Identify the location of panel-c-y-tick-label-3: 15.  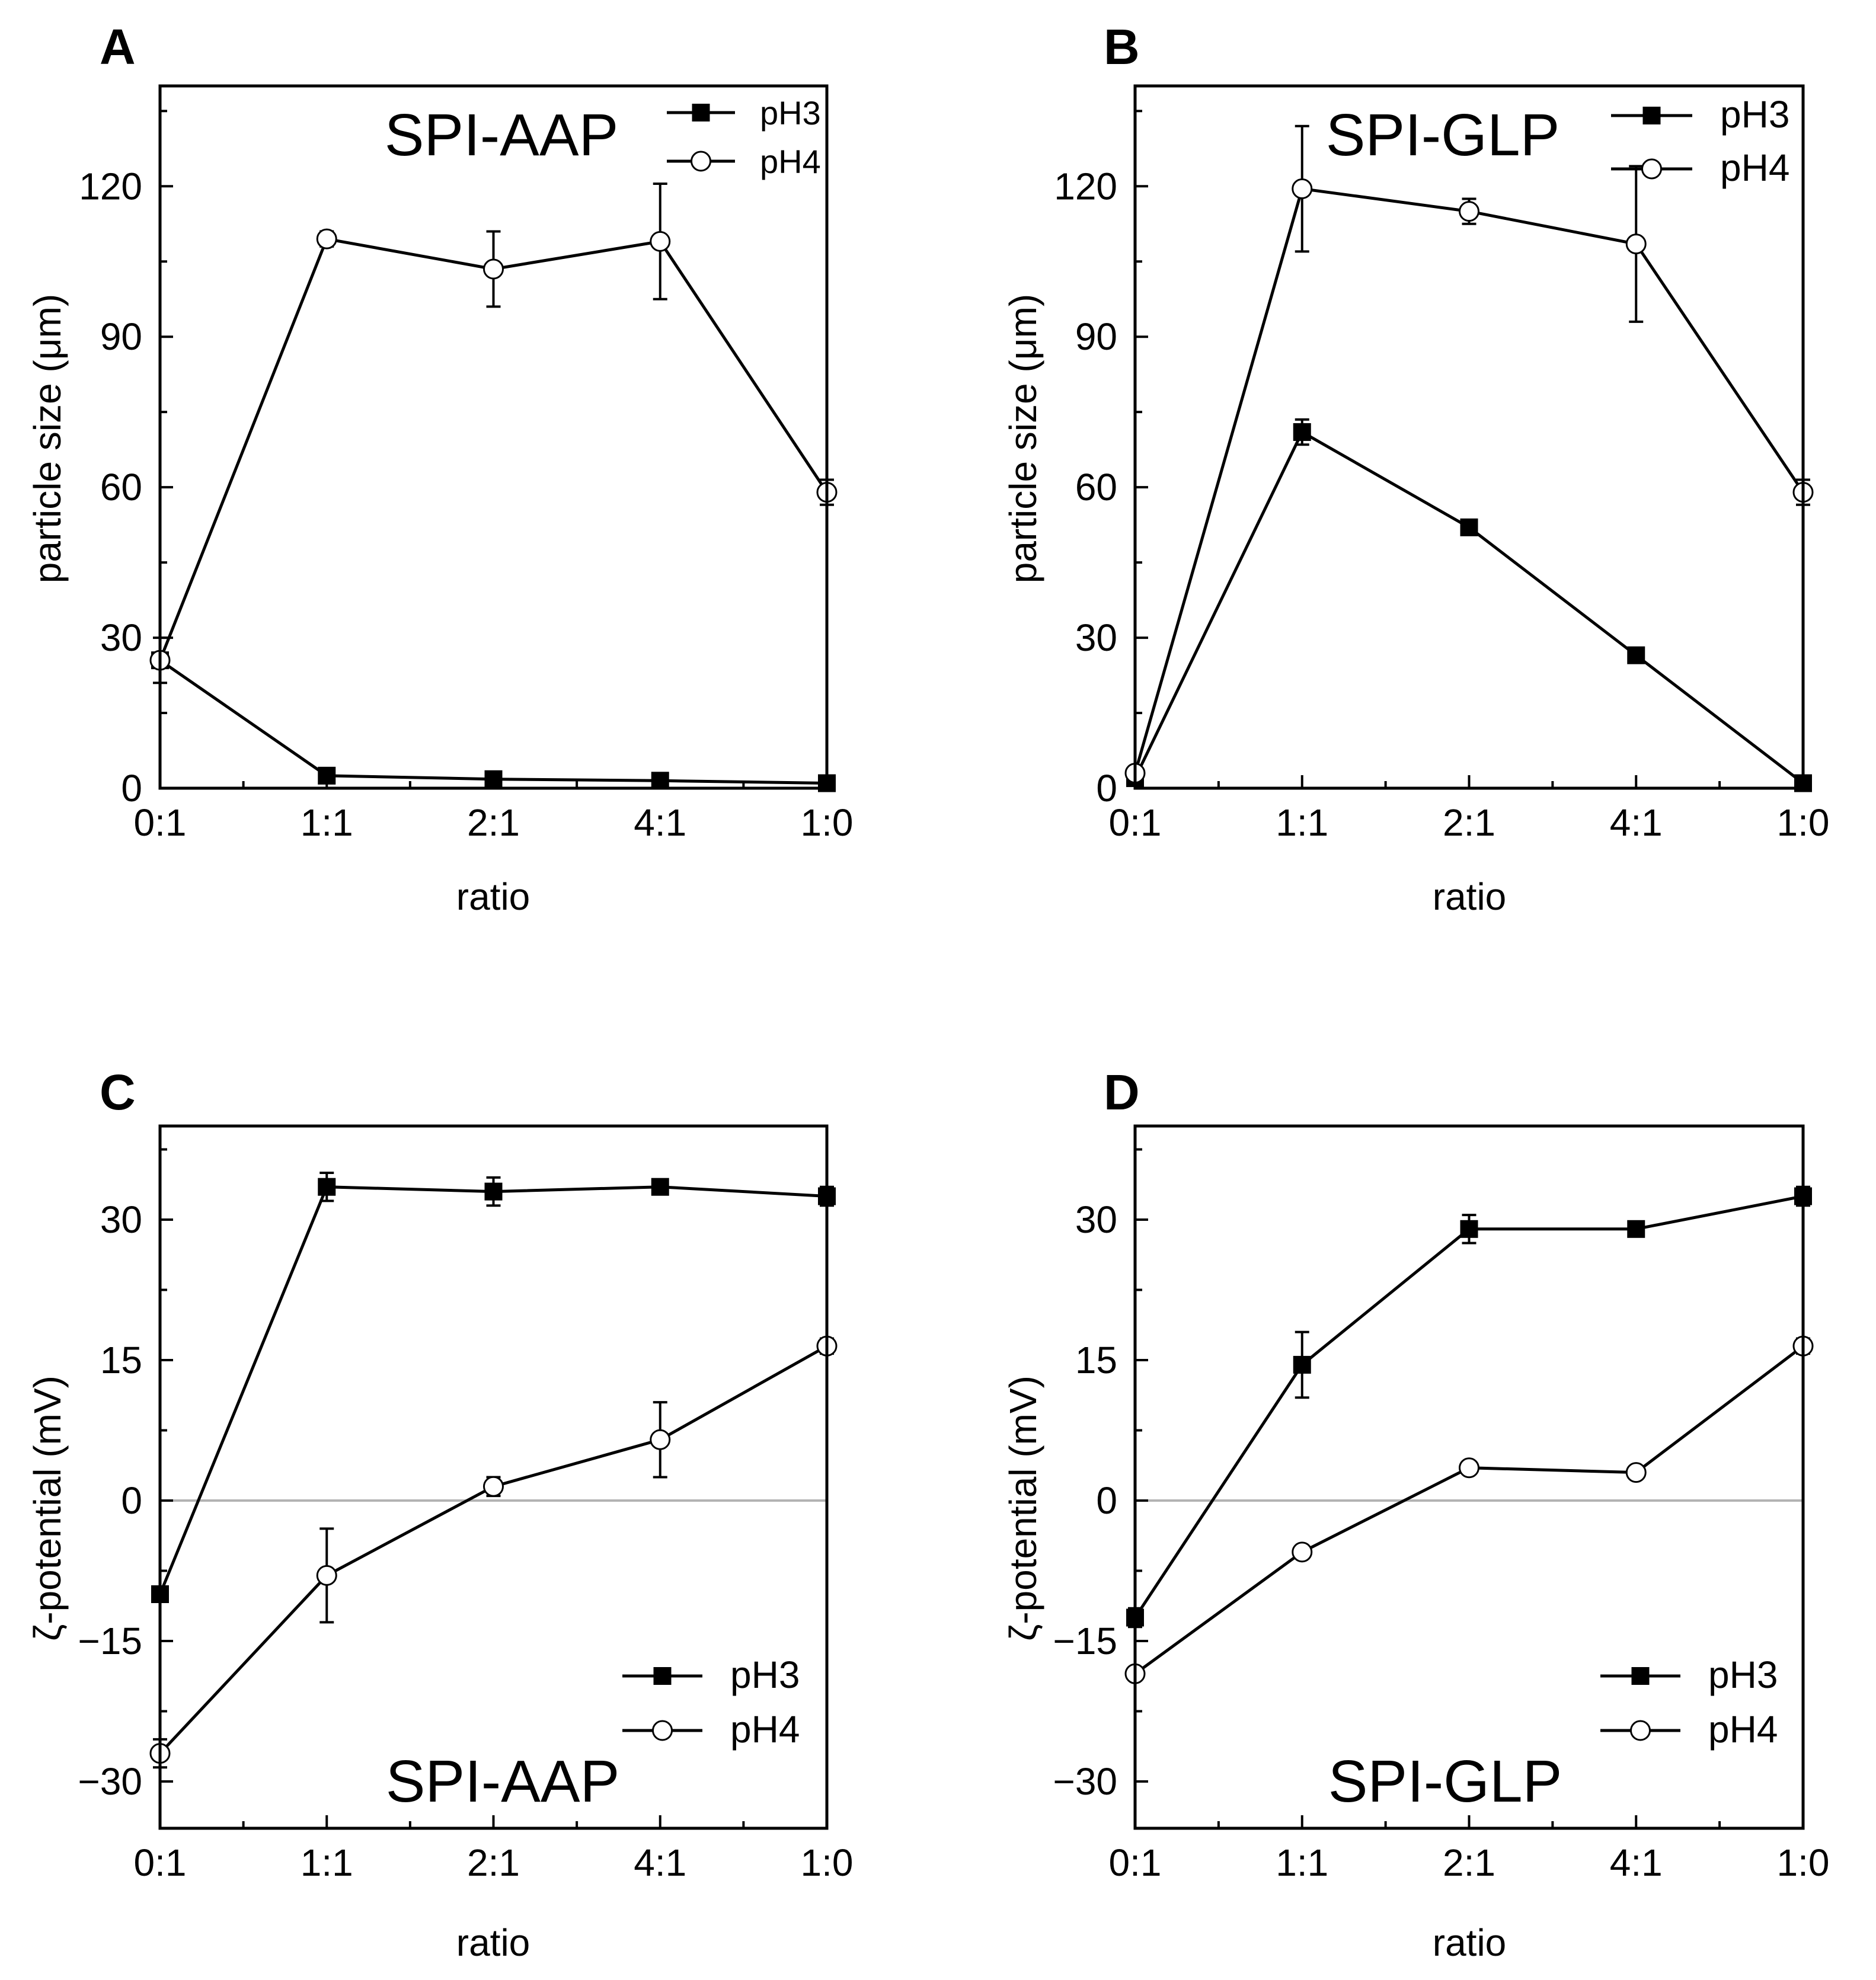
(121, 1360).